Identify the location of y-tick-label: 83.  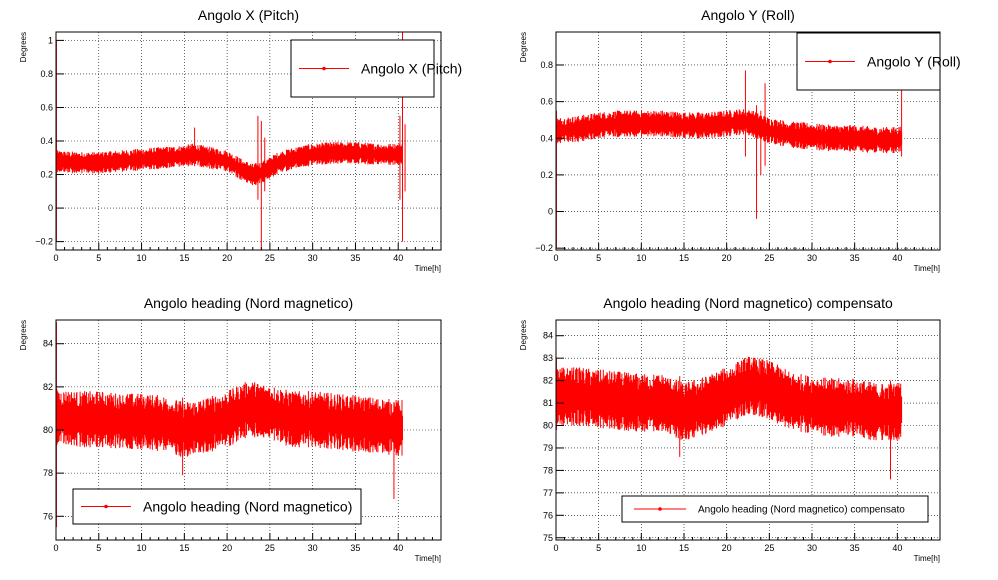
(548, 358).